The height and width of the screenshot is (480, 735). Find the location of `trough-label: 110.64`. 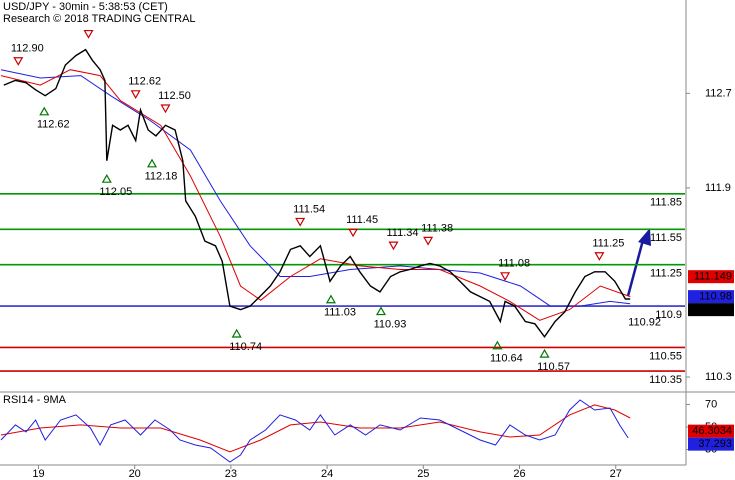

trough-label: 110.64 is located at coordinates (506, 359).